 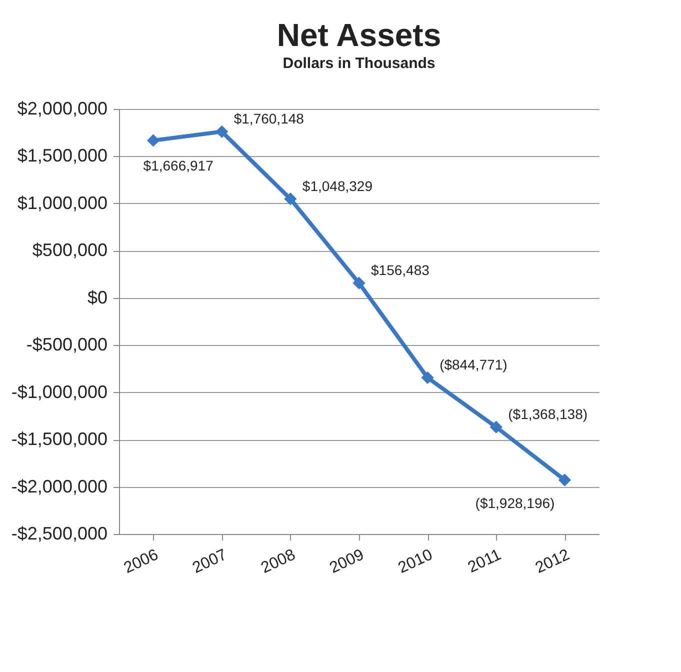 What do you see at coordinates (552, 561) in the screenshot?
I see `x-tick-label: 2012` at bounding box center [552, 561].